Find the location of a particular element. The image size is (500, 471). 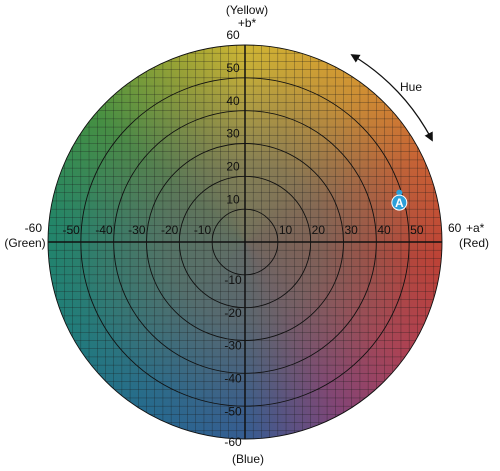

x-tick-label: -40 is located at coordinates (104, 230).